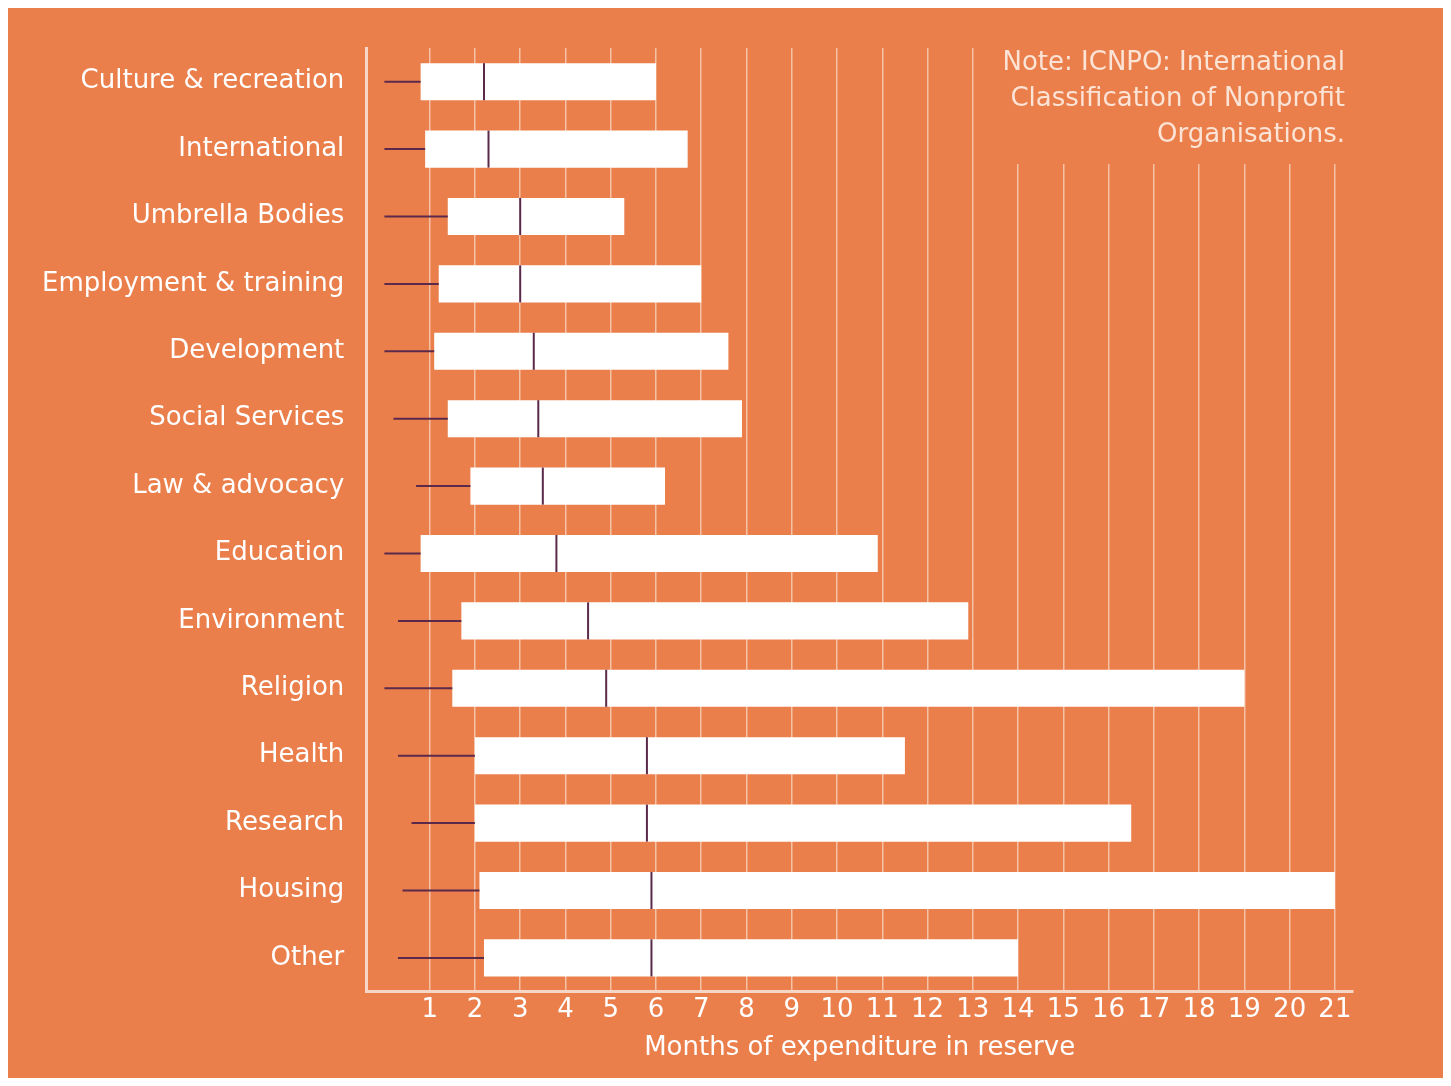 This screenshot has width=1451, height=1086. What do you see at coordinates (285, 820) in the screenshot?
I see `y-tick-label: Research` at bounding box center [285, 820].